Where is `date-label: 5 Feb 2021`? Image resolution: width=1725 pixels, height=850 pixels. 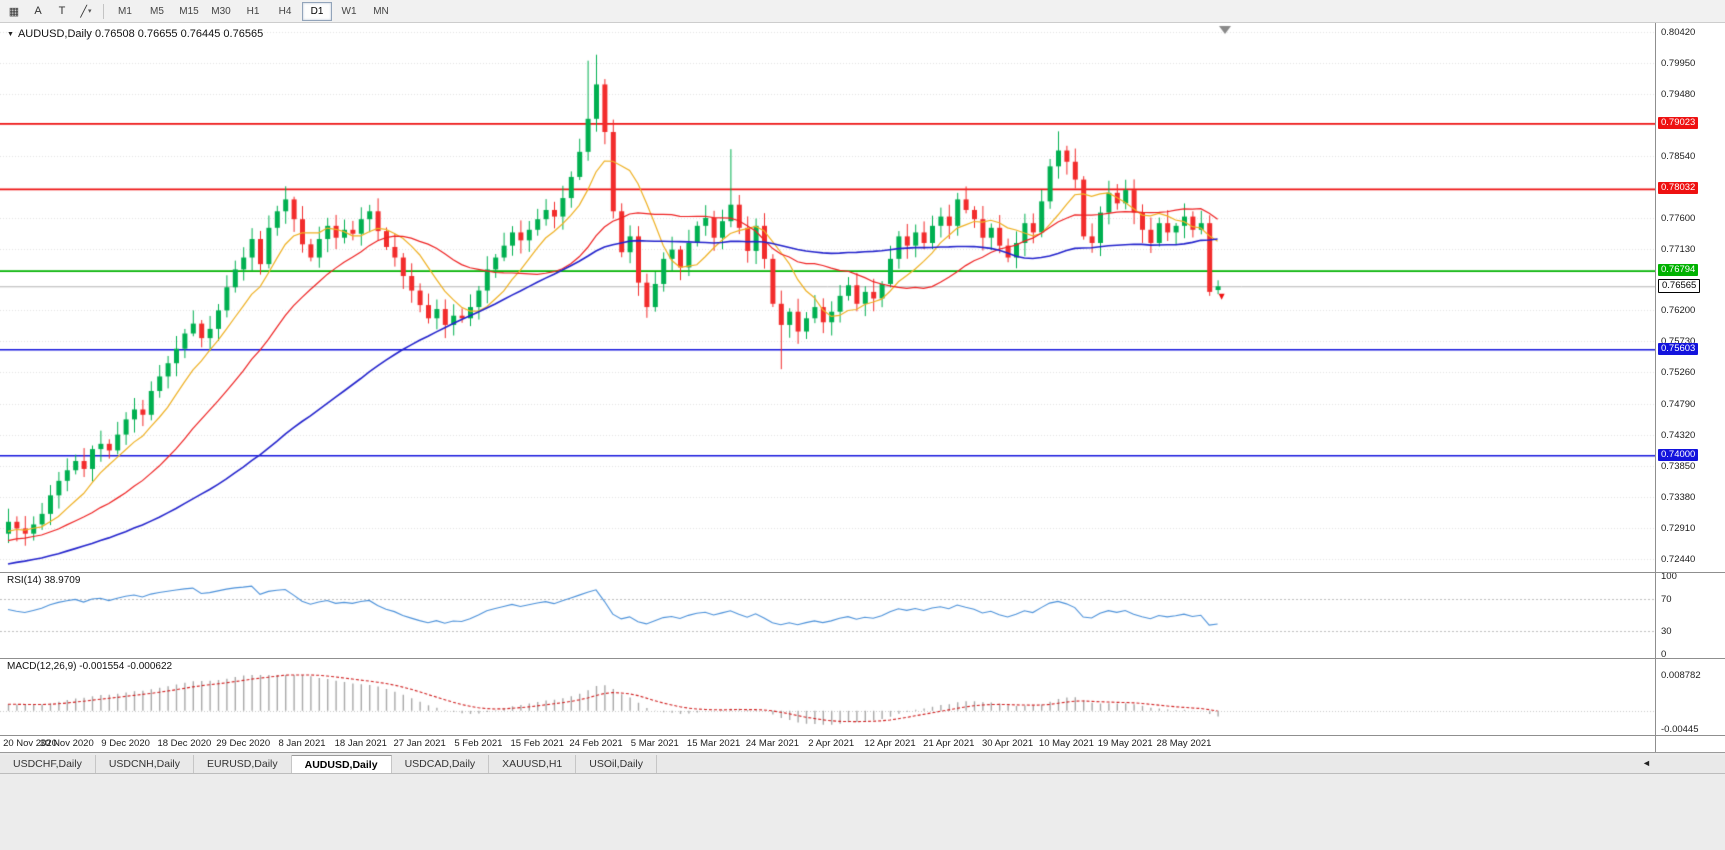 date-label: 5 Feb 2021 is located at coordinates (478, 743).